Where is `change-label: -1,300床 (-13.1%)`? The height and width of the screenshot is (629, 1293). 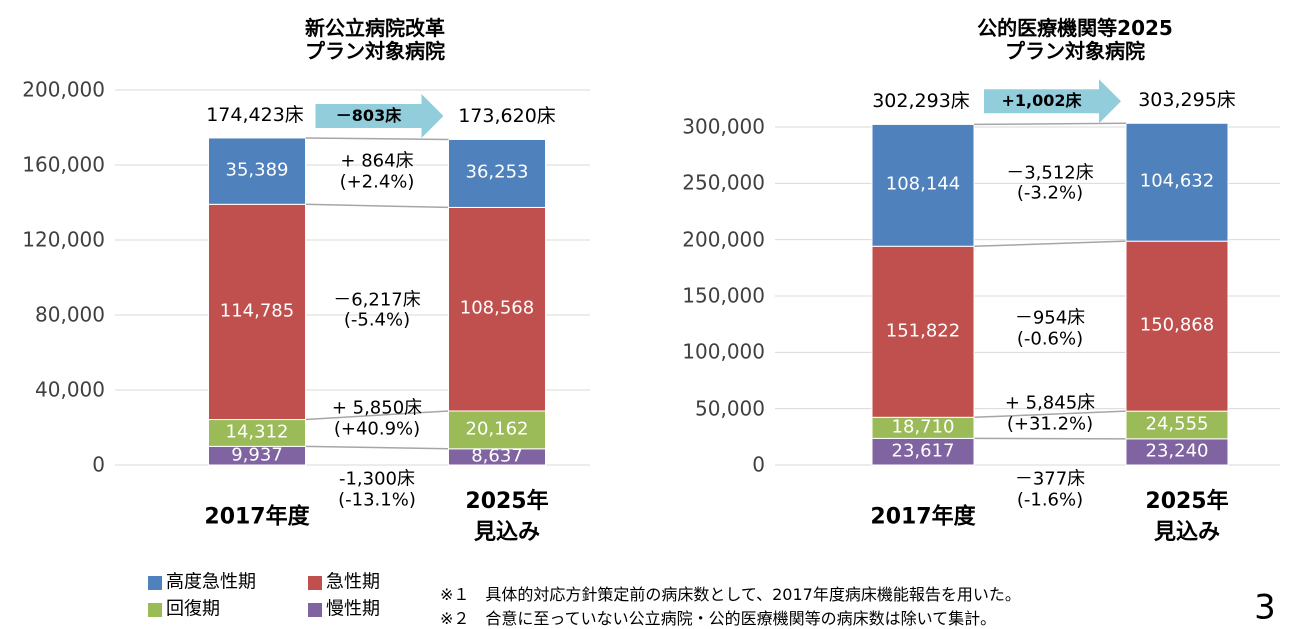 change-label: -1,300床 (-13.1%) is located at coordinates (377, 489).